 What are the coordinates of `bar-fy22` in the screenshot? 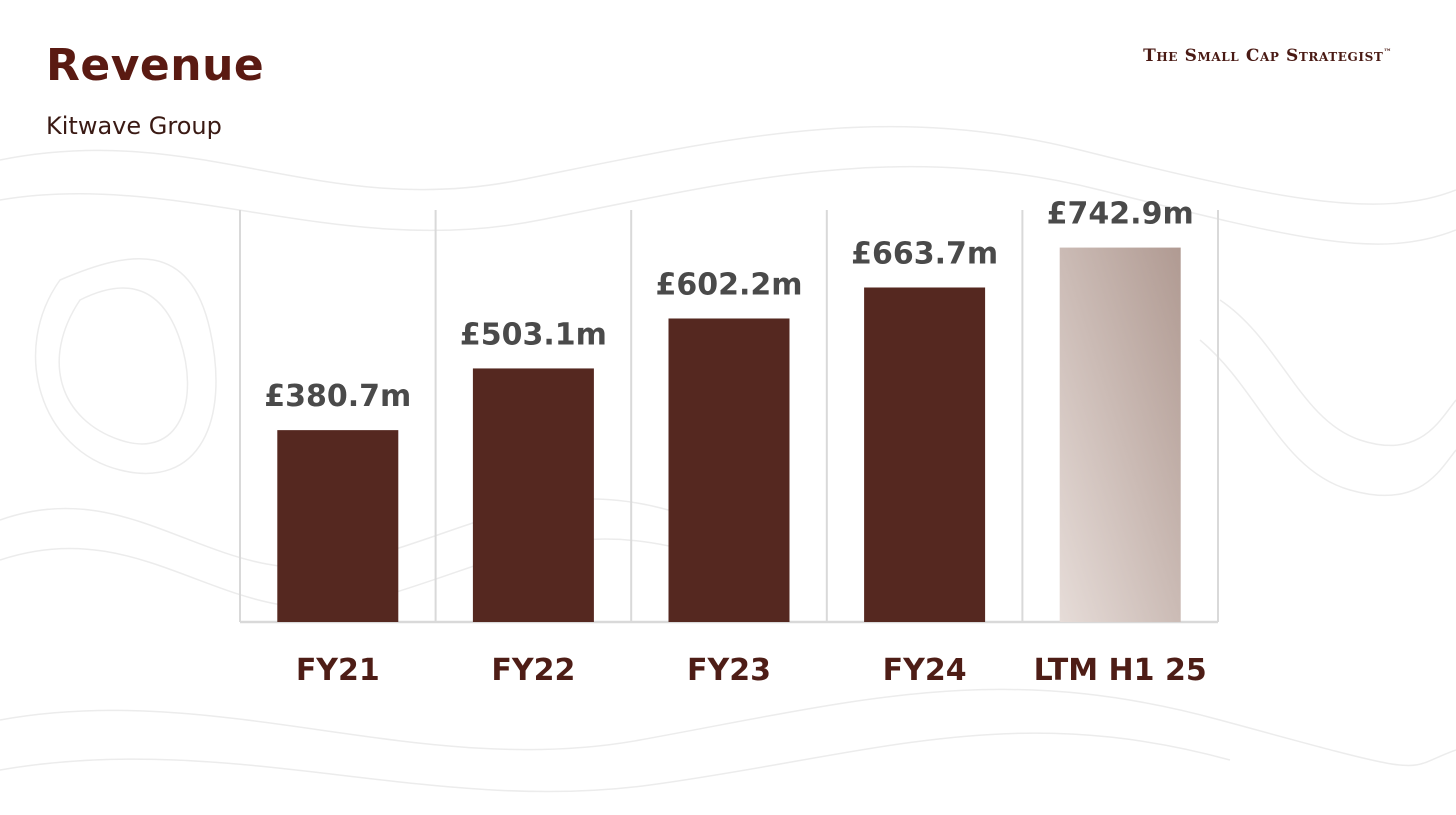 It's located at (533, 495).